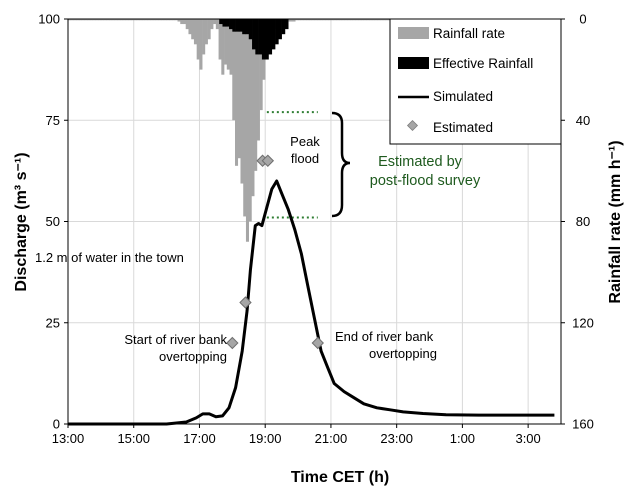  I want to click on annotation-start-overtopping-line1: Start of river bank, so click(175, 339).